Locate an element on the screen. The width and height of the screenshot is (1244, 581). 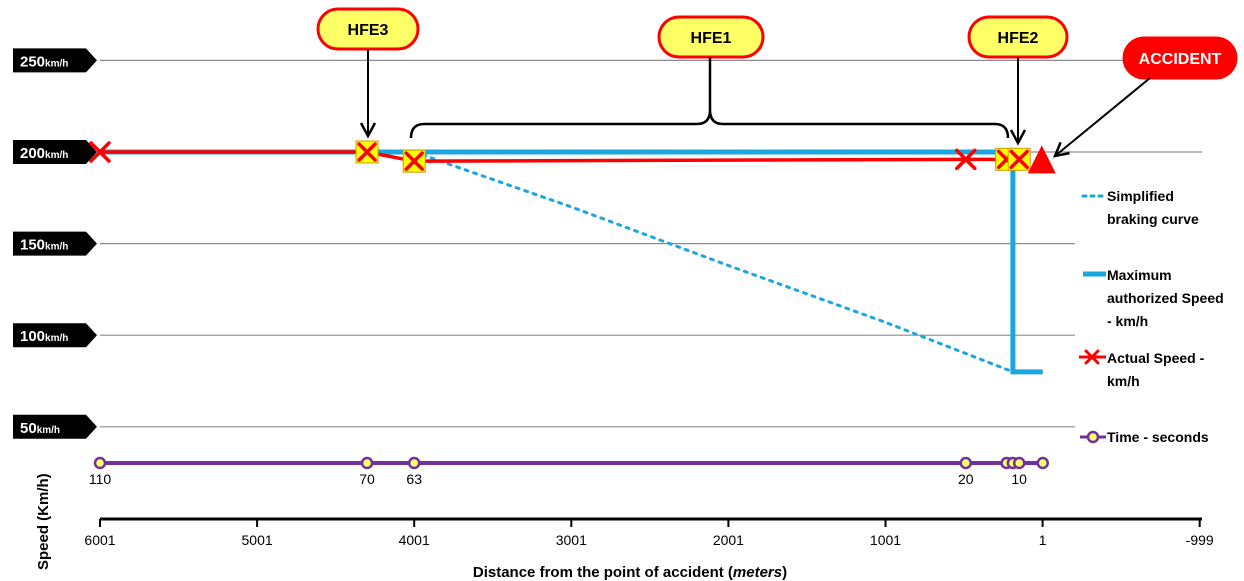
y-marker: 200km/h is located at coordinates (55, 152).